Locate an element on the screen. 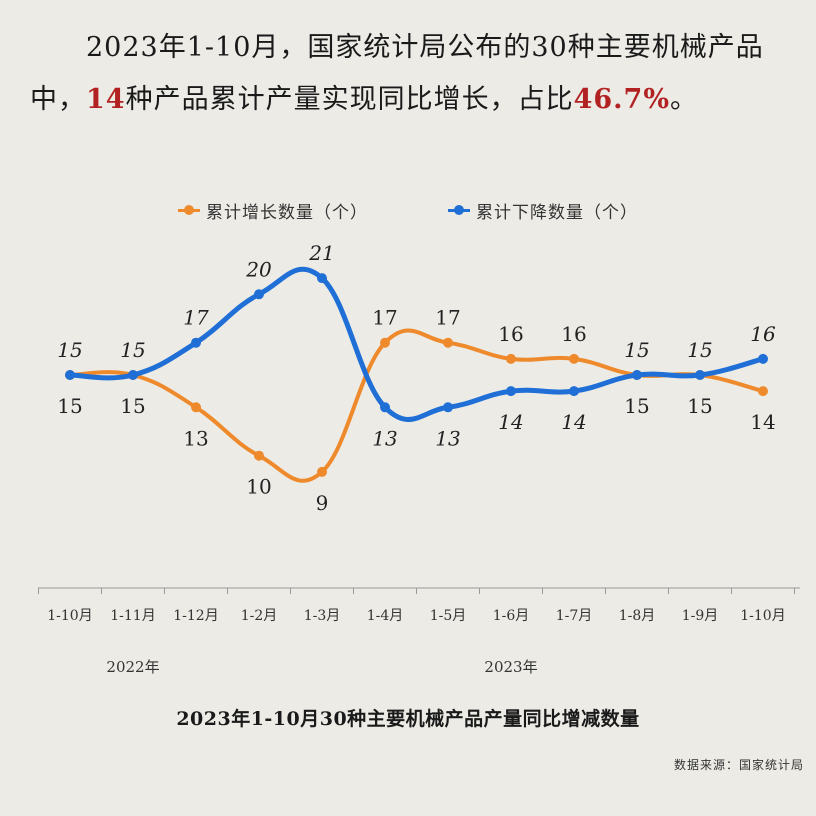 The width and height of the screenshot is (816, 816). year-group-label: 2022年 is located at coordinates (132, 667).